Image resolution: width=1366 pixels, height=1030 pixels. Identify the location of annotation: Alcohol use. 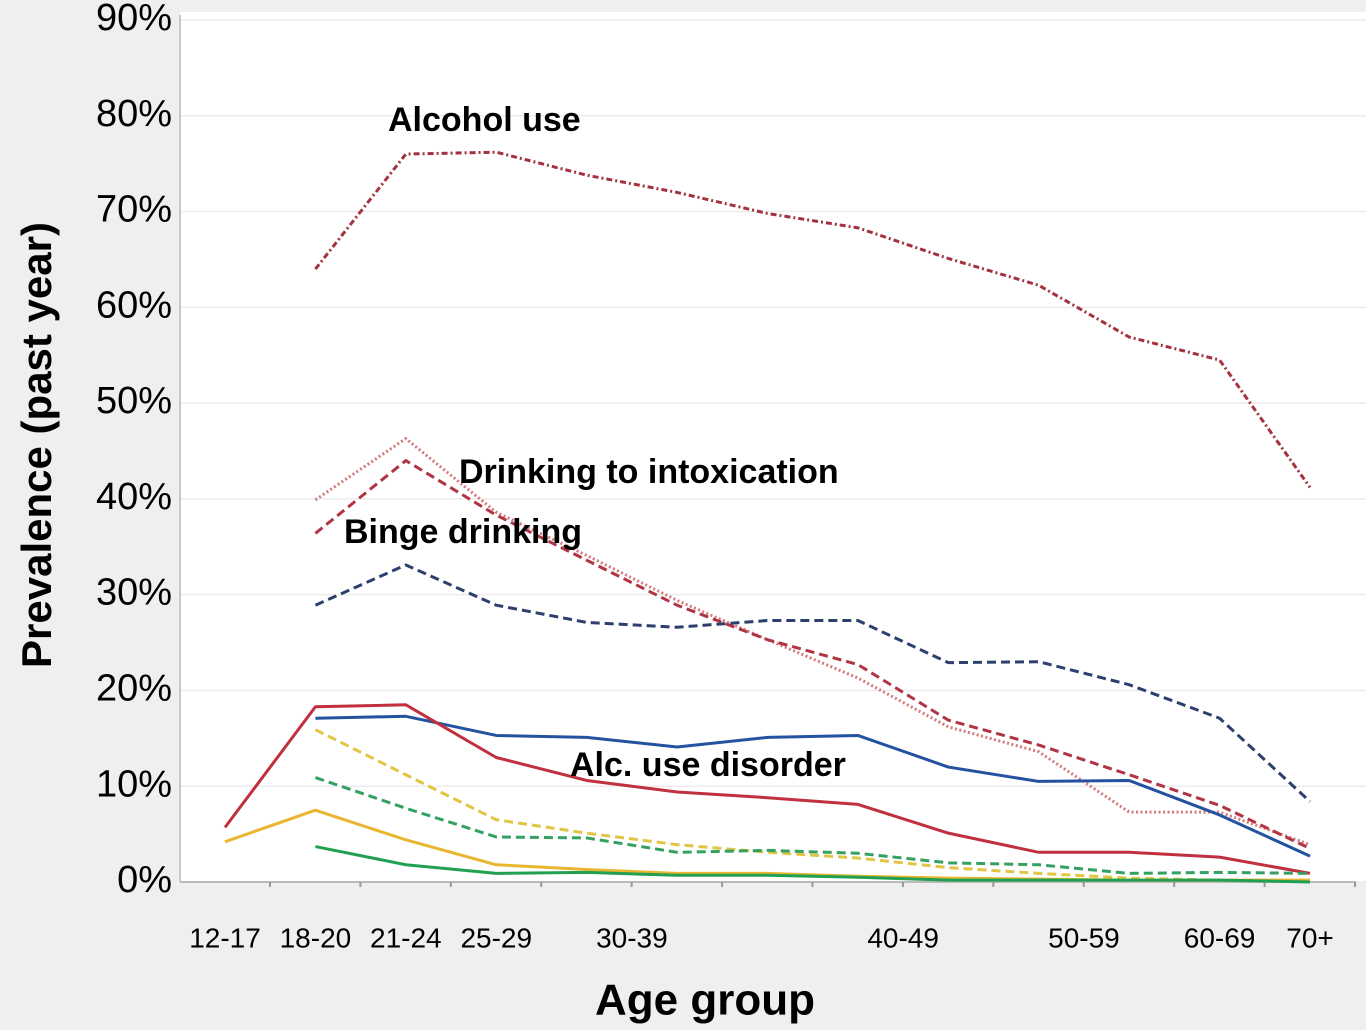
(484, 120).